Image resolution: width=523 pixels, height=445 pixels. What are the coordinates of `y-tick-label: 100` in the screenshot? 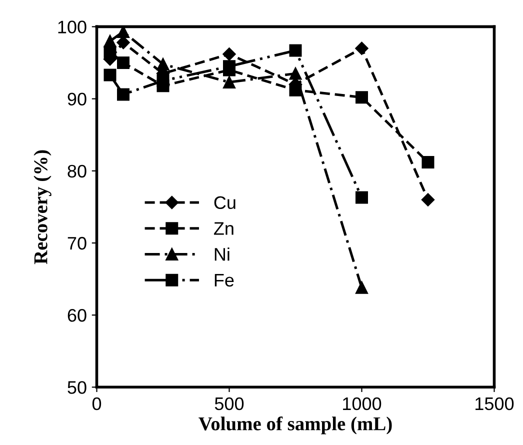 It's located at (72, 27).